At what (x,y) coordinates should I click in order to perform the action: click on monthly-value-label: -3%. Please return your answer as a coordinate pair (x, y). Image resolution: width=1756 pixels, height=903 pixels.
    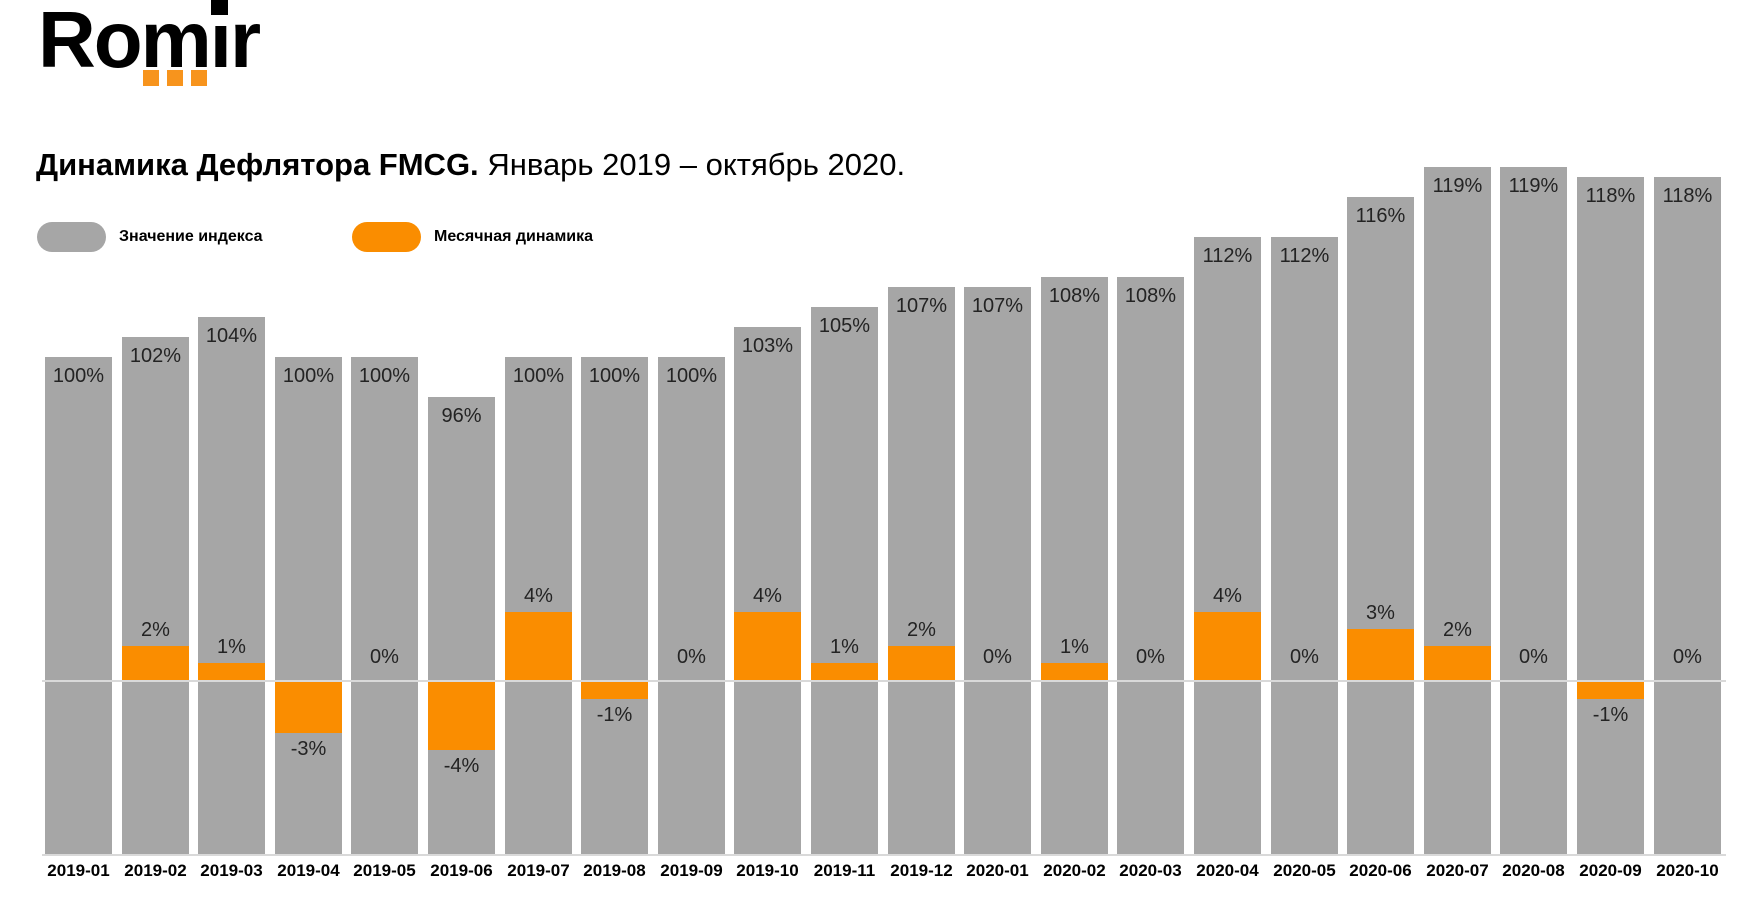
    Looking at the image, I should click on (308, 749).